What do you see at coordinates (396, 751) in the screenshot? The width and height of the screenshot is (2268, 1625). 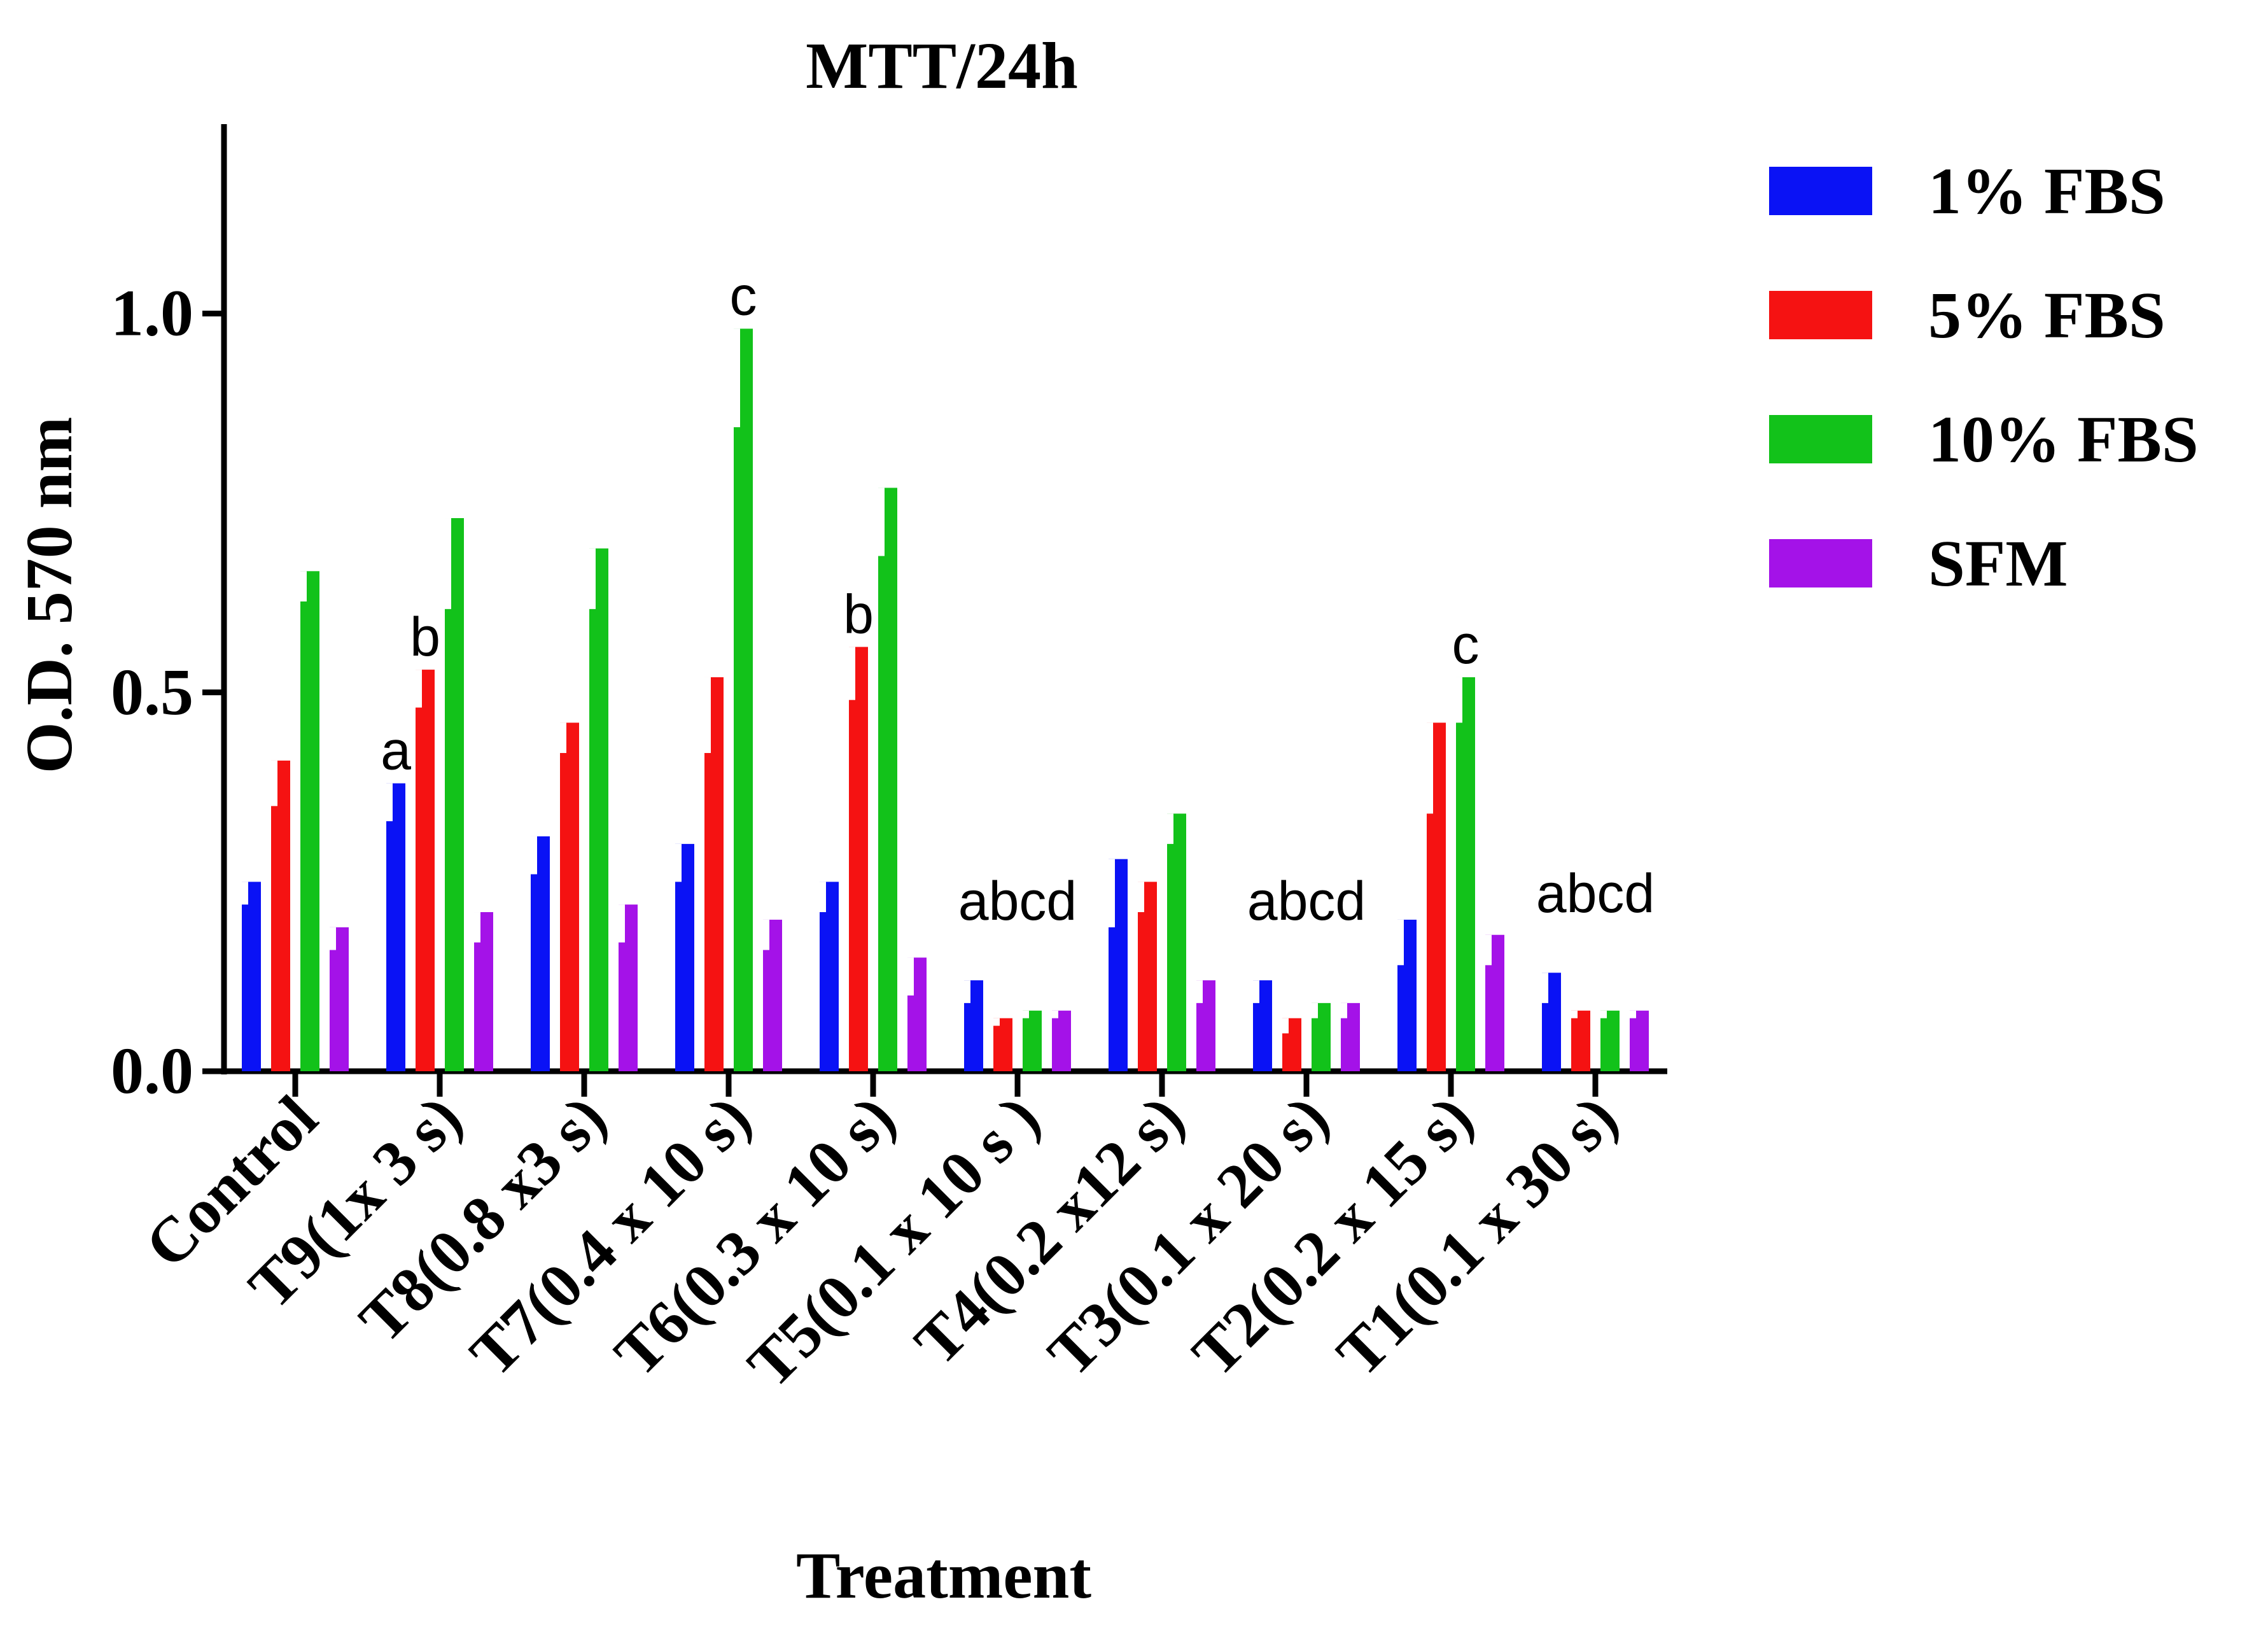 I see `significance-label: a` at bounding box center [396, 751].